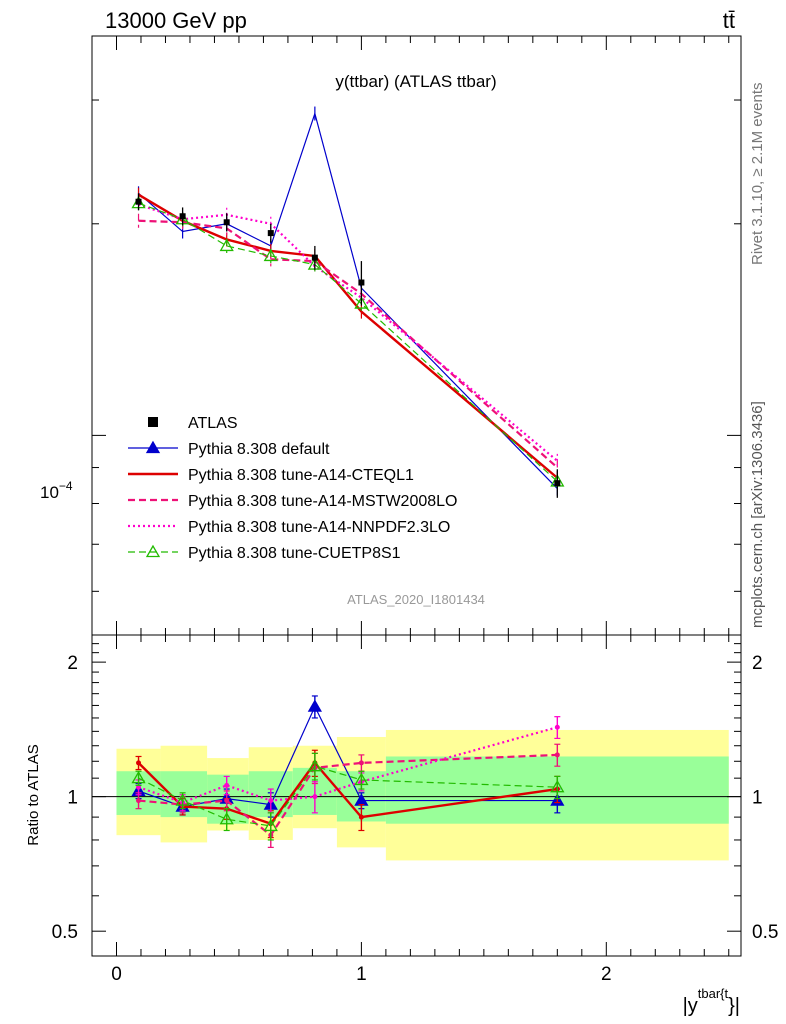 The width and height of the screenshot is (786, 1024). I want to click on ratio-tick-label-right-2: 2, so click(757, 663).